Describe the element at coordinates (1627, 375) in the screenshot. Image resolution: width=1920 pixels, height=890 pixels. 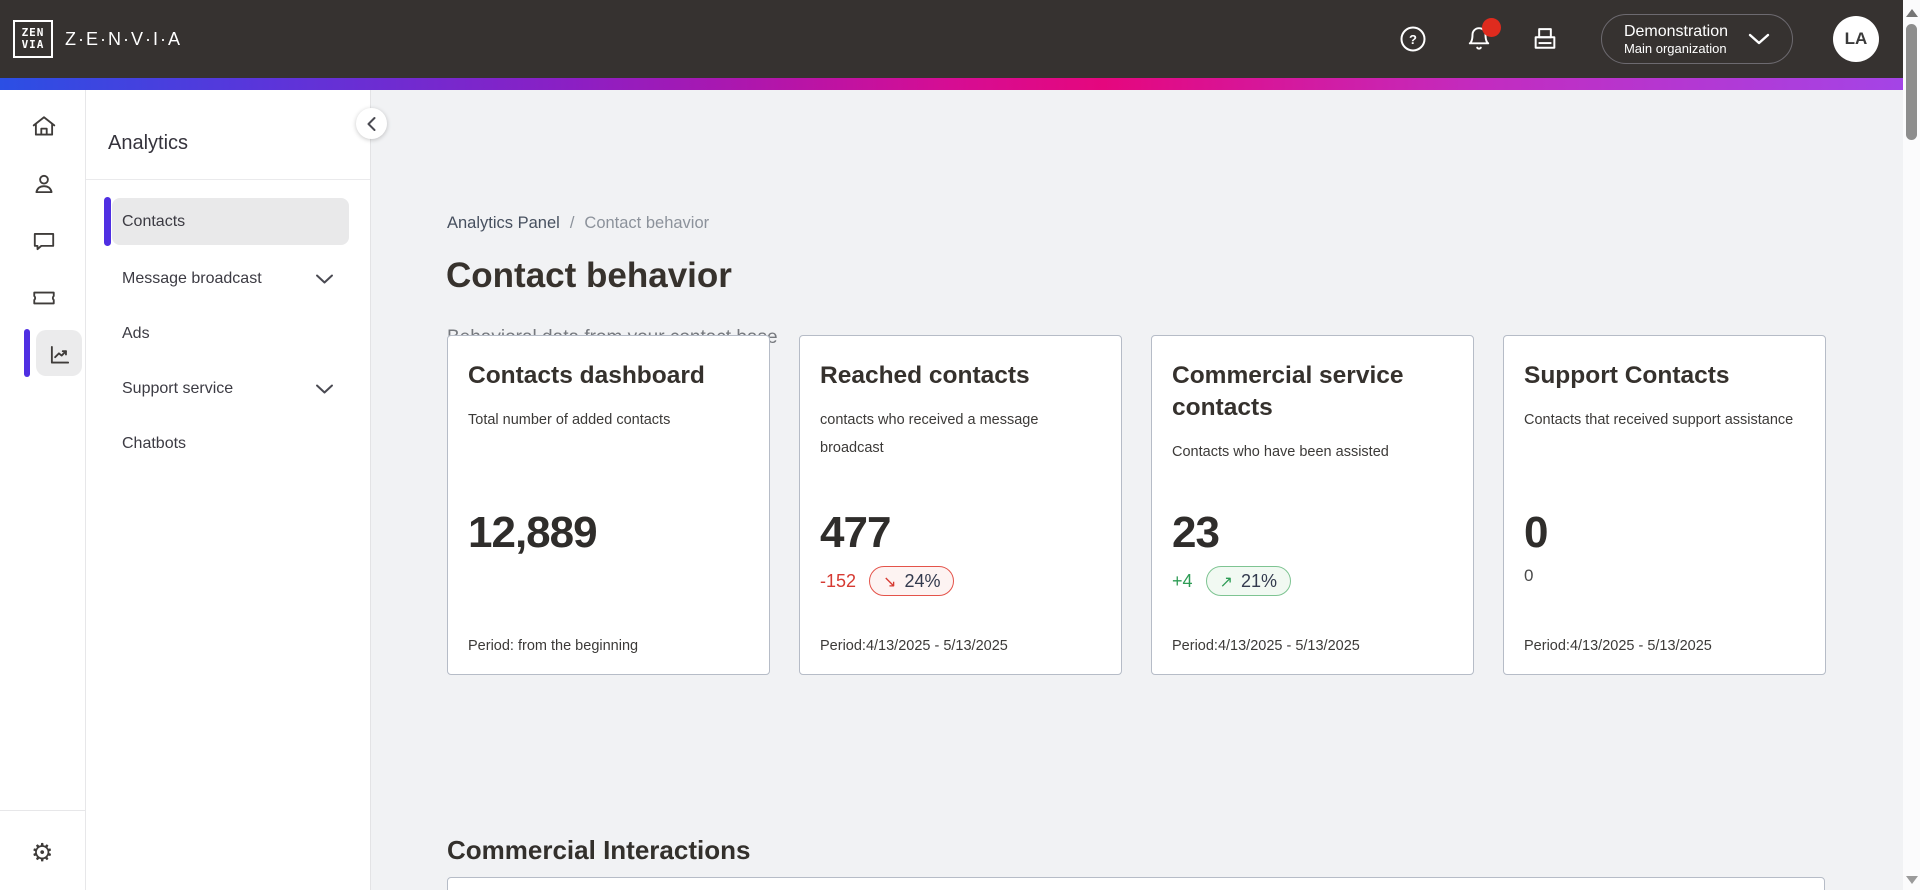
I see `card-title: Support Contacts` at that location.